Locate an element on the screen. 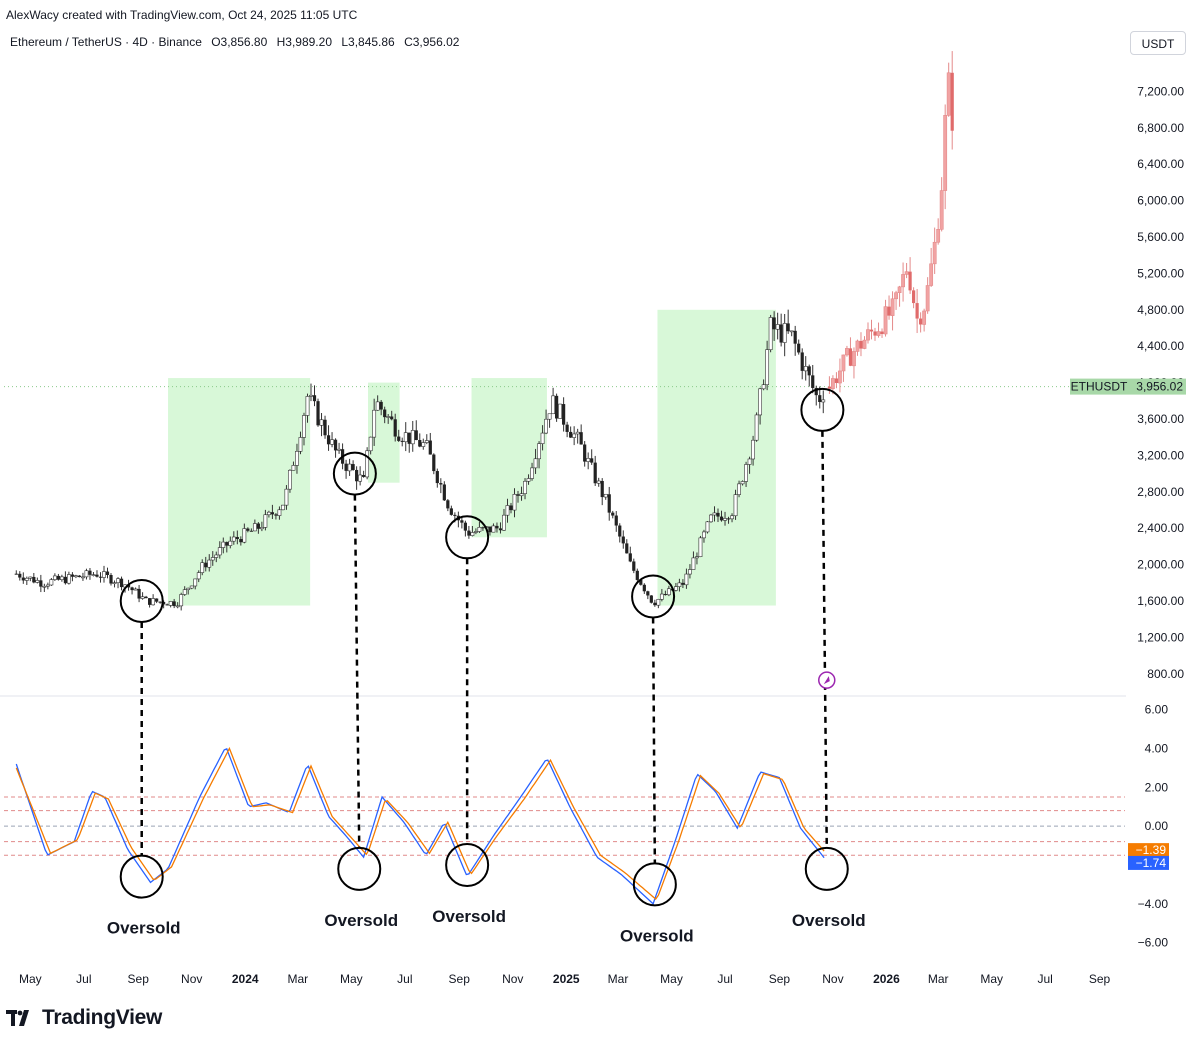  tradingview-brand: TradingView is located at coordinates (84, 1018).